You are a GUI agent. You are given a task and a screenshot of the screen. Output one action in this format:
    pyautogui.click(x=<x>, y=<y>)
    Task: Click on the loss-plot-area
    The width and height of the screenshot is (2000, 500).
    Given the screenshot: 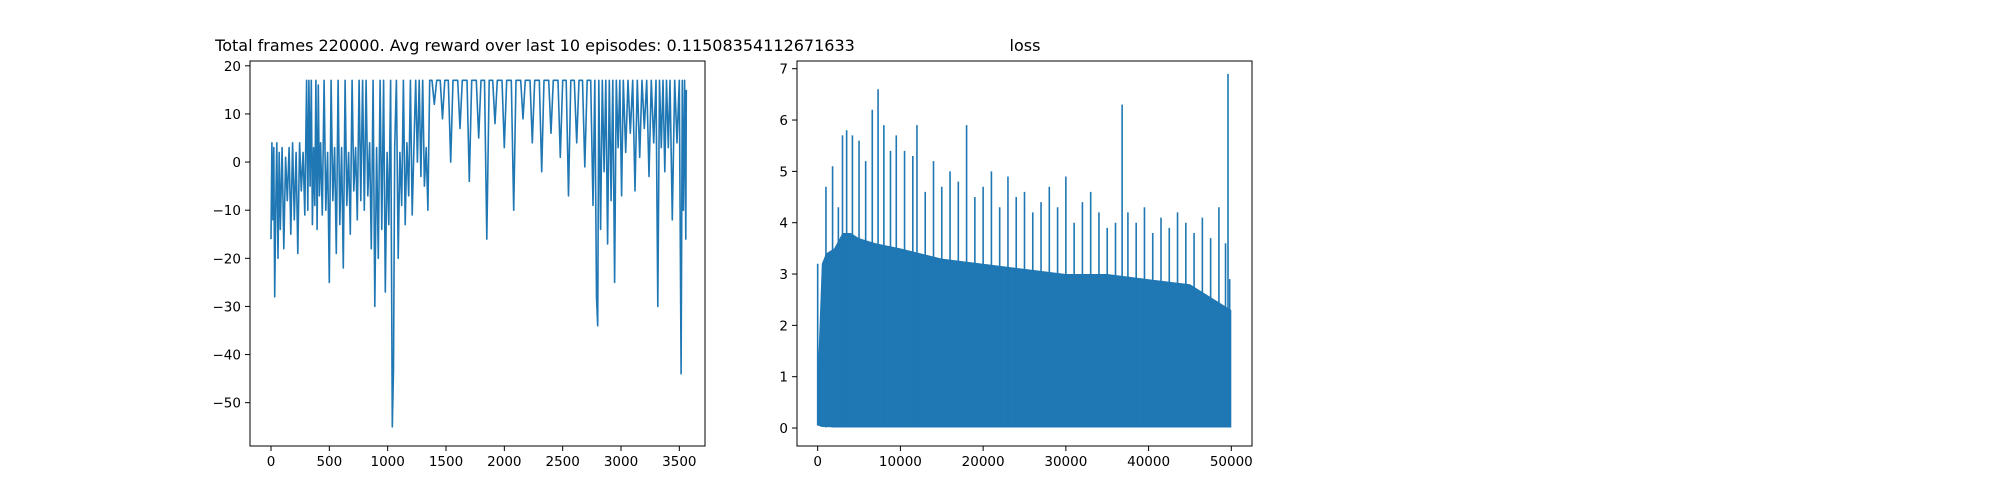 What is the action you would take?
    pyautogui.click(x=1024, y=250)
    